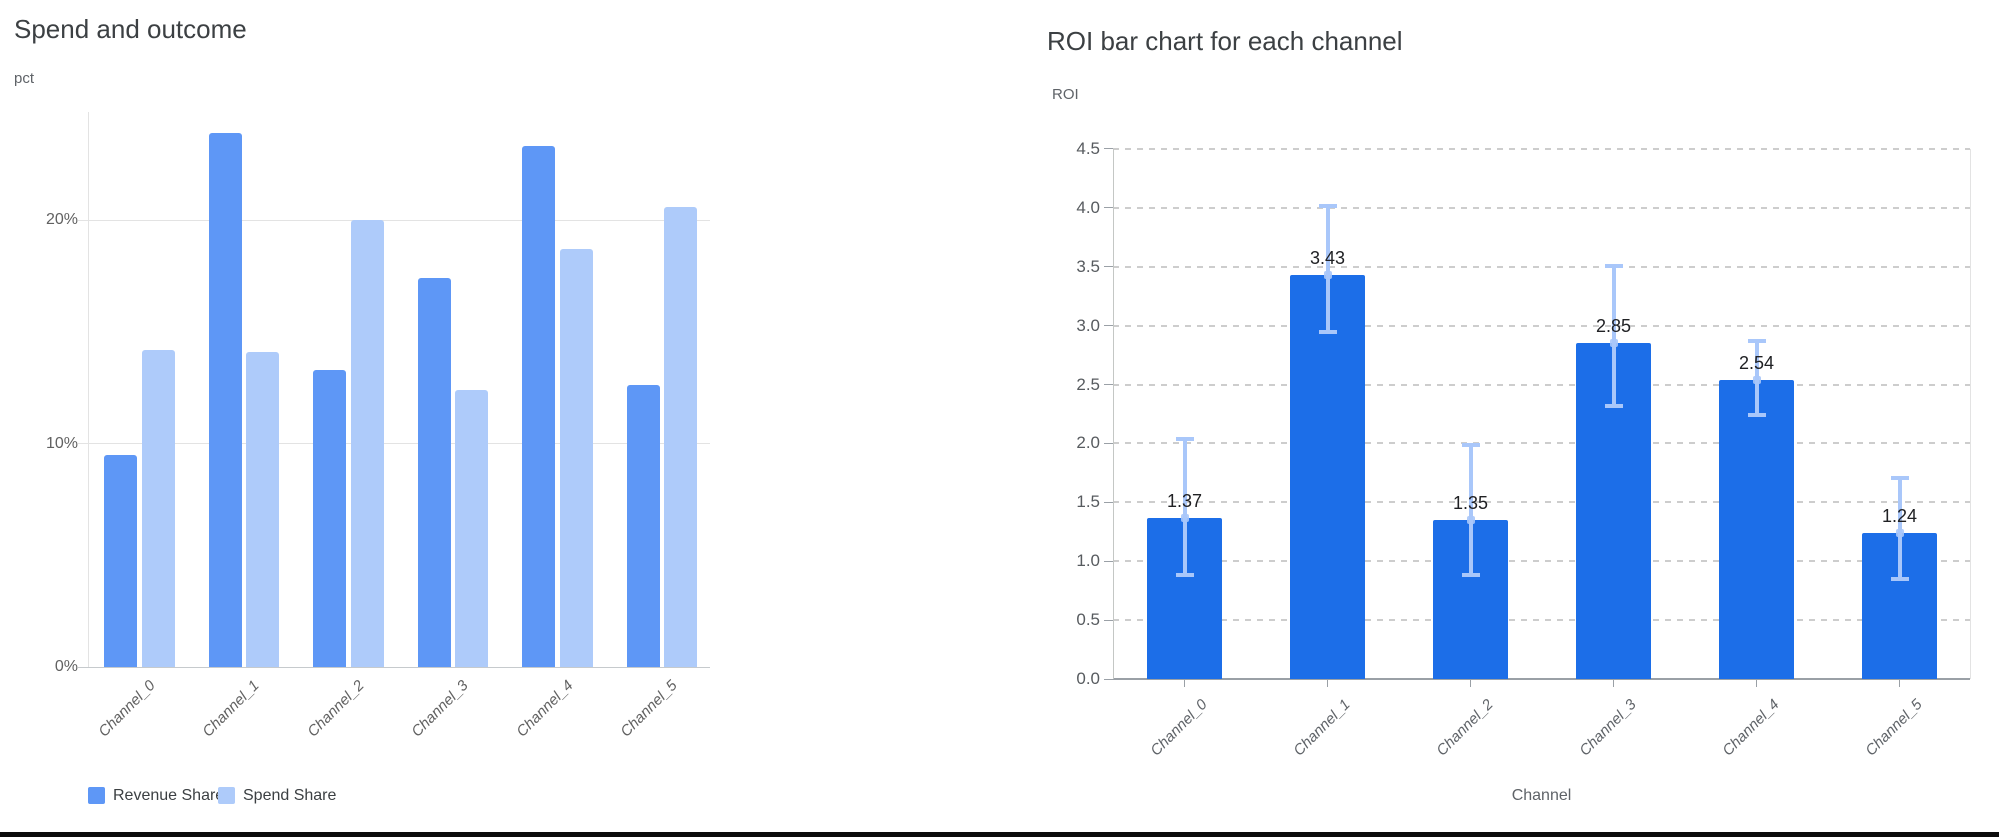 The image size is (1999, 838). I want to click on legend-label: Revenue Share, so click(169, 795).